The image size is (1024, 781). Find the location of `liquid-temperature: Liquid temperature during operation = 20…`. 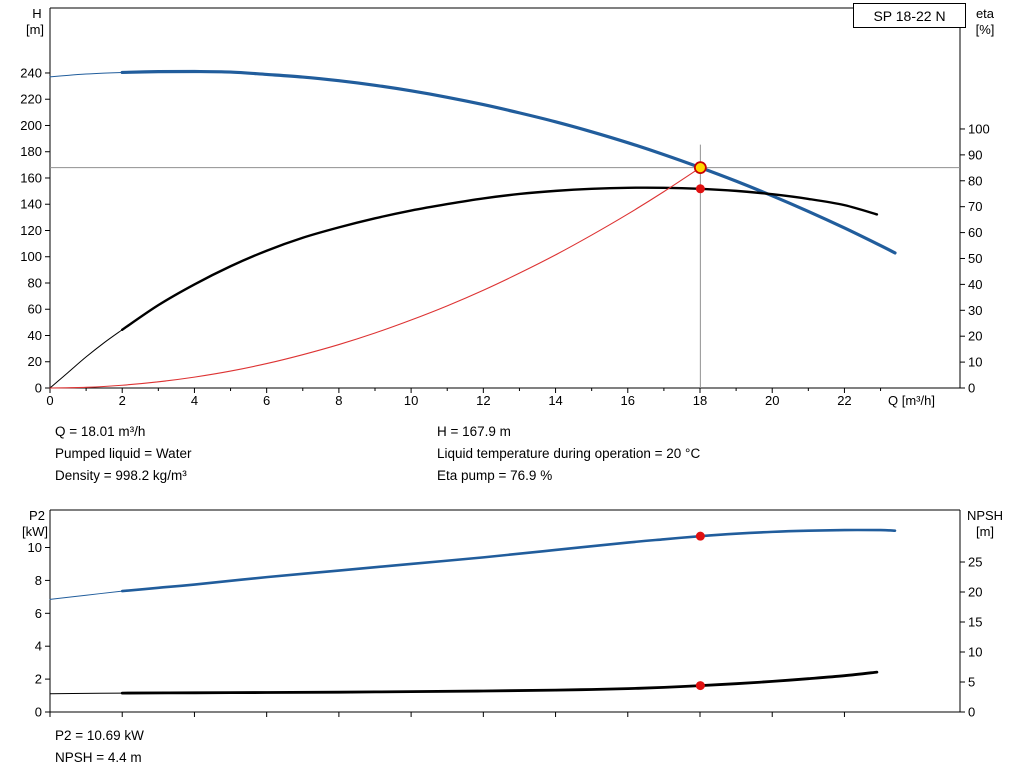

liquid-temperature: Liquid temperature during operation = 20… is located at coordinates (569, 453).